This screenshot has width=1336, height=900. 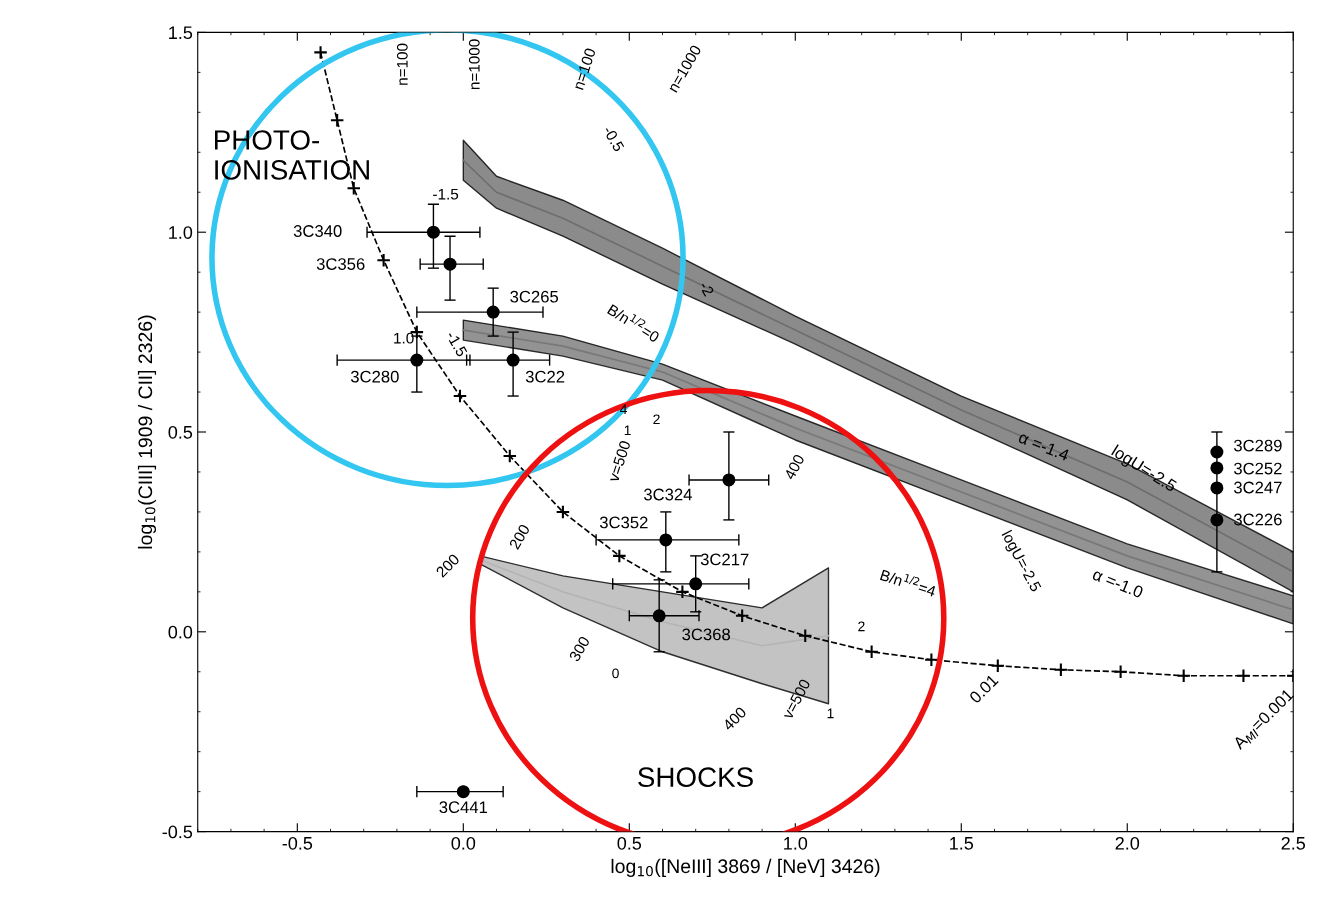 What do you see at coordinates (615, 673) in the screenshot?
I see `annotation: 0` at bounding box center [615, 673].